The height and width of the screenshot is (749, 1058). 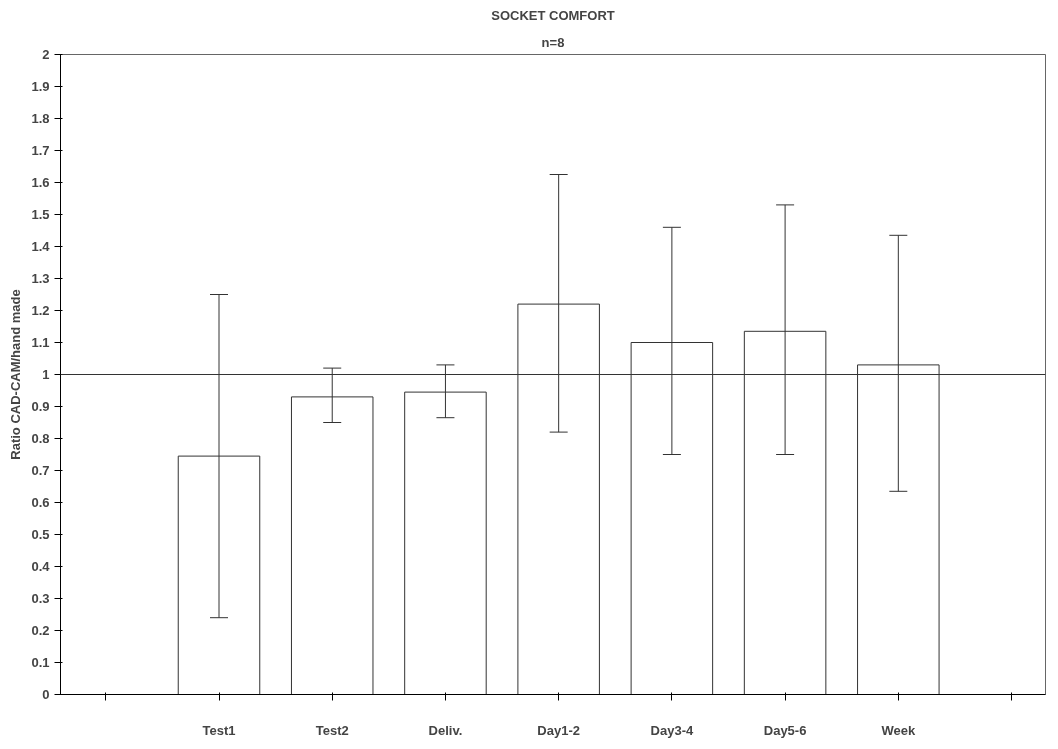 What do you see at coordinates (40, 598) in the screenshot?
I see `y-tick-label: 0.3` at bounding box center [40, 598].